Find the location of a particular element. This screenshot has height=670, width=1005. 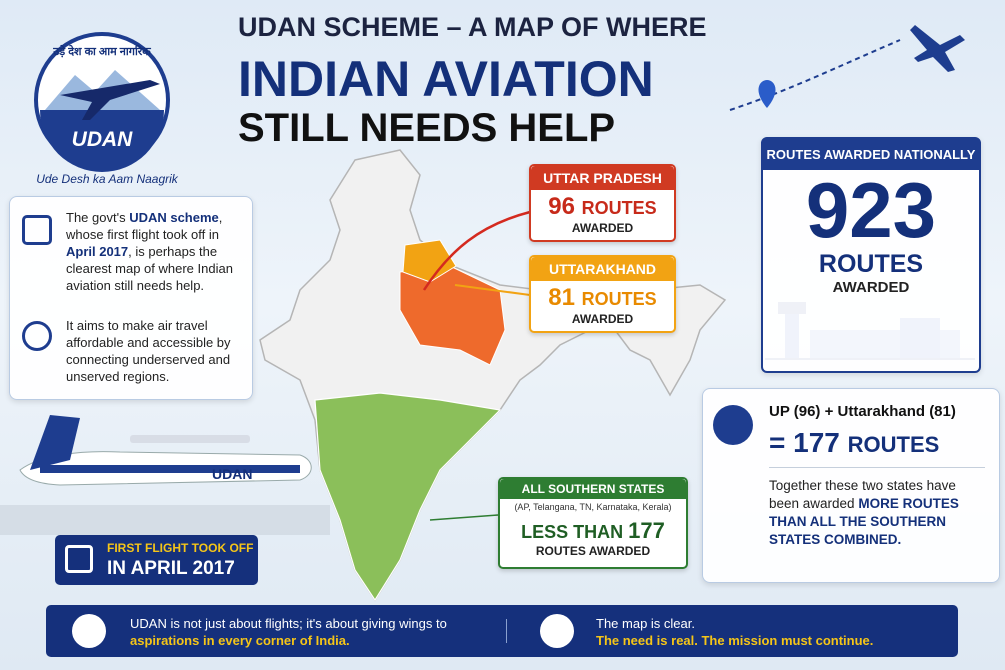

state-name: UTTAR PRADESH is located at coordinates (602, 178).